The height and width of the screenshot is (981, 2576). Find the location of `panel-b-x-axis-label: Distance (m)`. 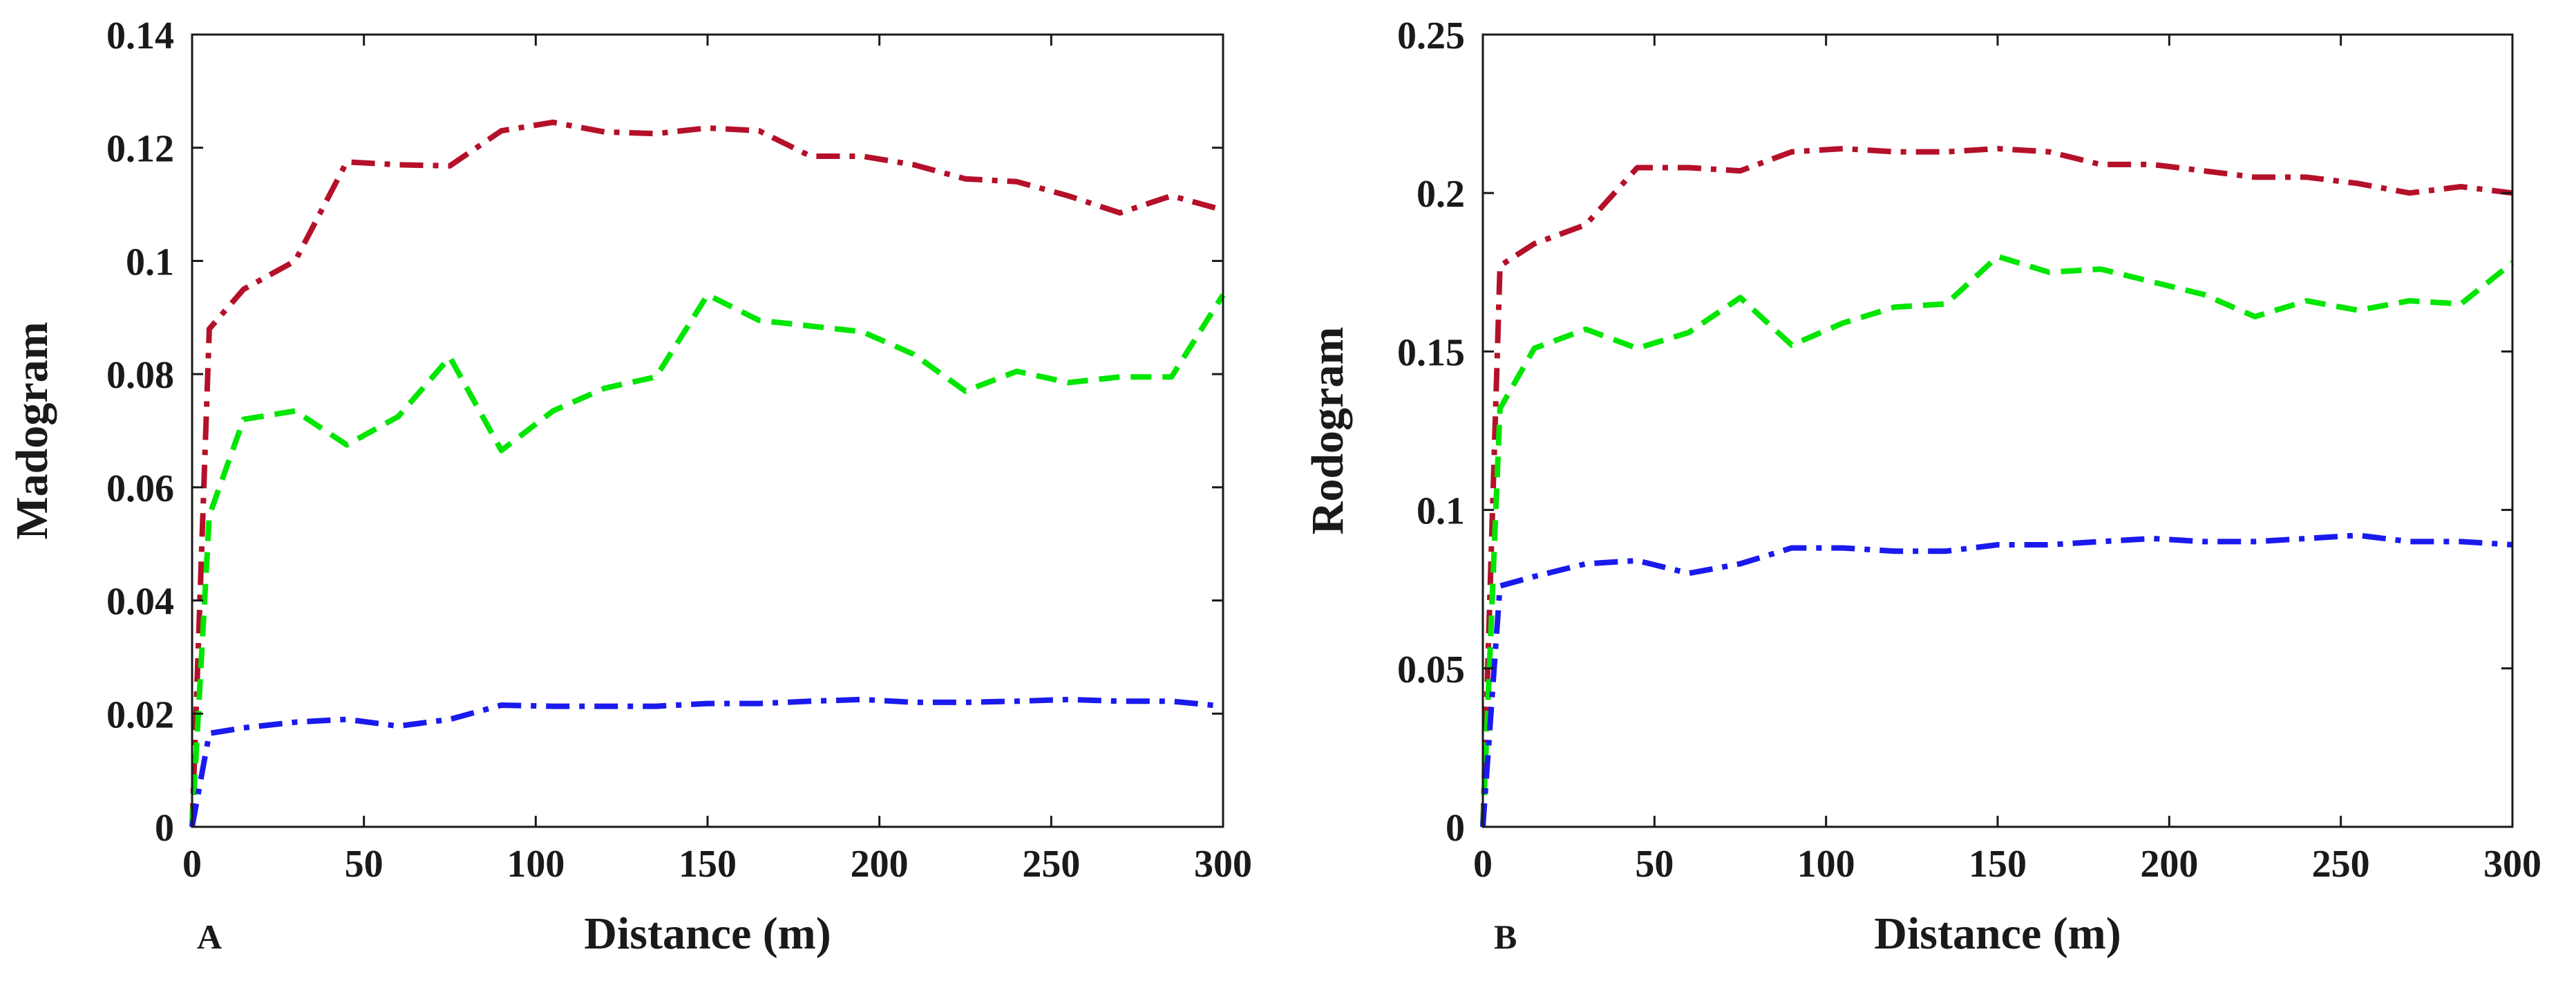

panel-b-x-axis-label: Distance (m) is located at coordinates (1997, 933).